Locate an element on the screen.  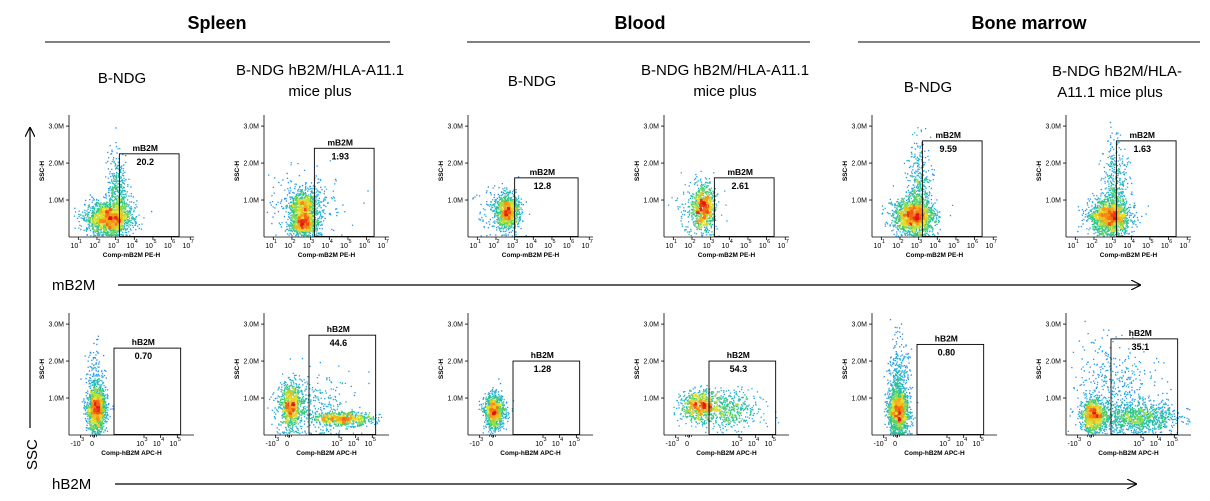
gate-percent: 9.59 is located at coordinates (948, 149).